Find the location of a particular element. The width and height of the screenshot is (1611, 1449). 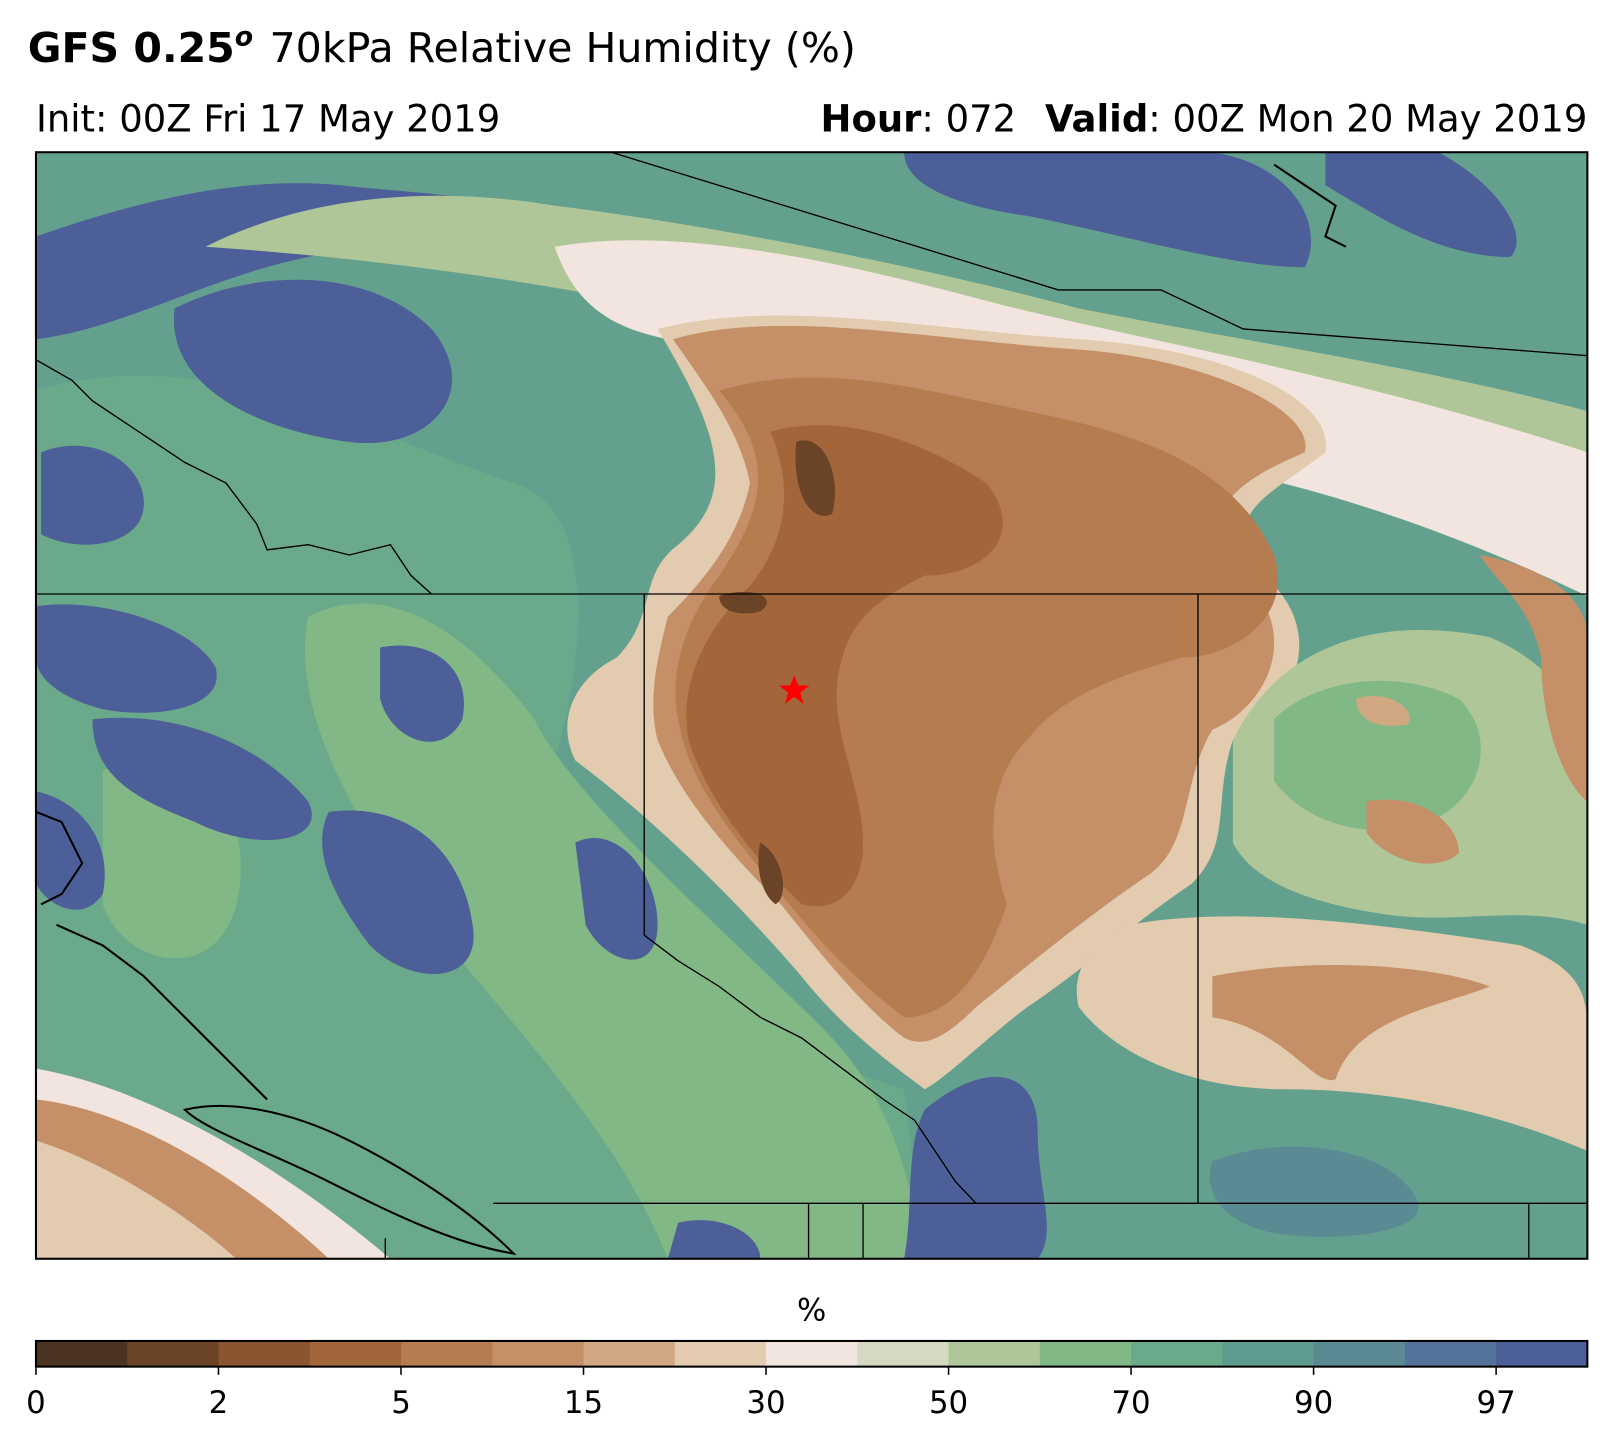

valid-label: Valid is located at coordinates (1096, 119).